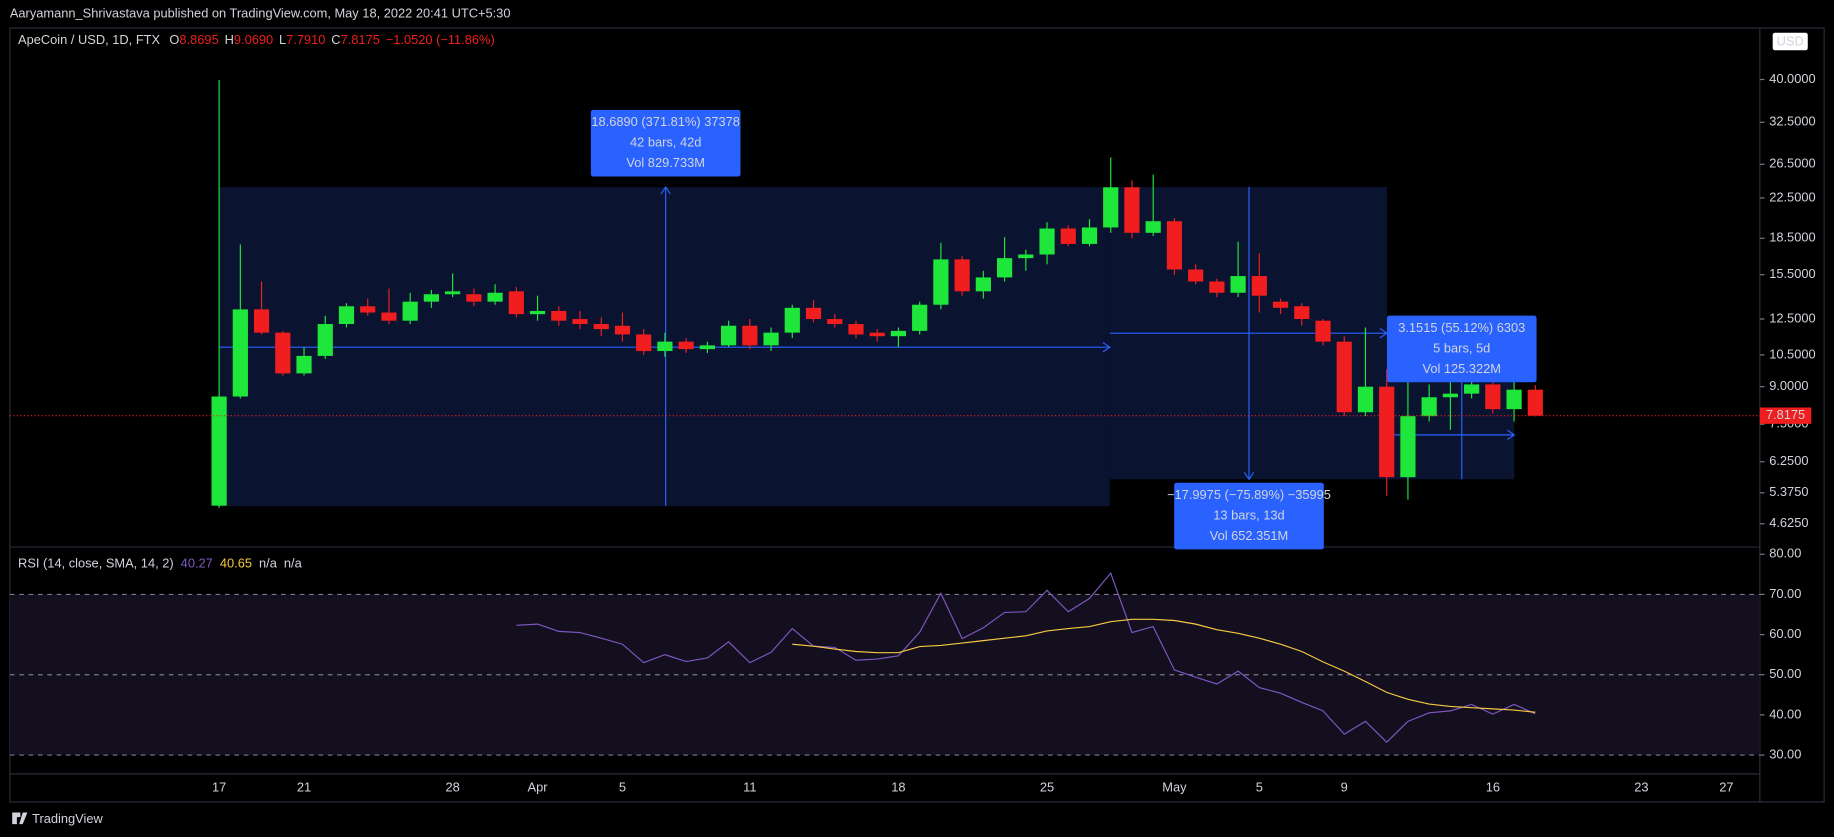 Image resolution: width=1834 pixels, height=837 pixels. What do you see at coordinates (282, 39) in the screenshot?
I see `status-key: L` at bounding box center [282, 39].